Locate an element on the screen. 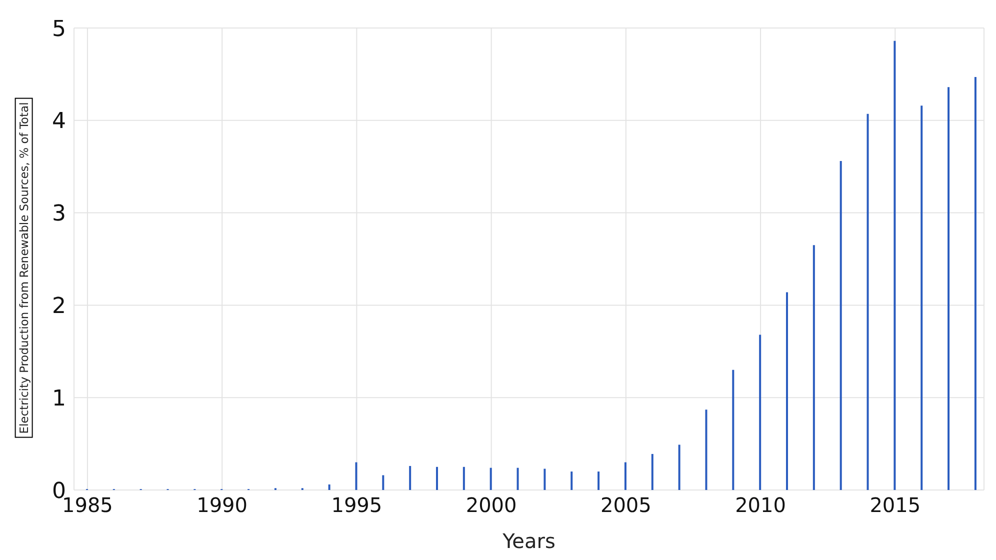 This screenshot has width=996, height=560. y-tick-label: 2 is located at coordinates (59, 307).